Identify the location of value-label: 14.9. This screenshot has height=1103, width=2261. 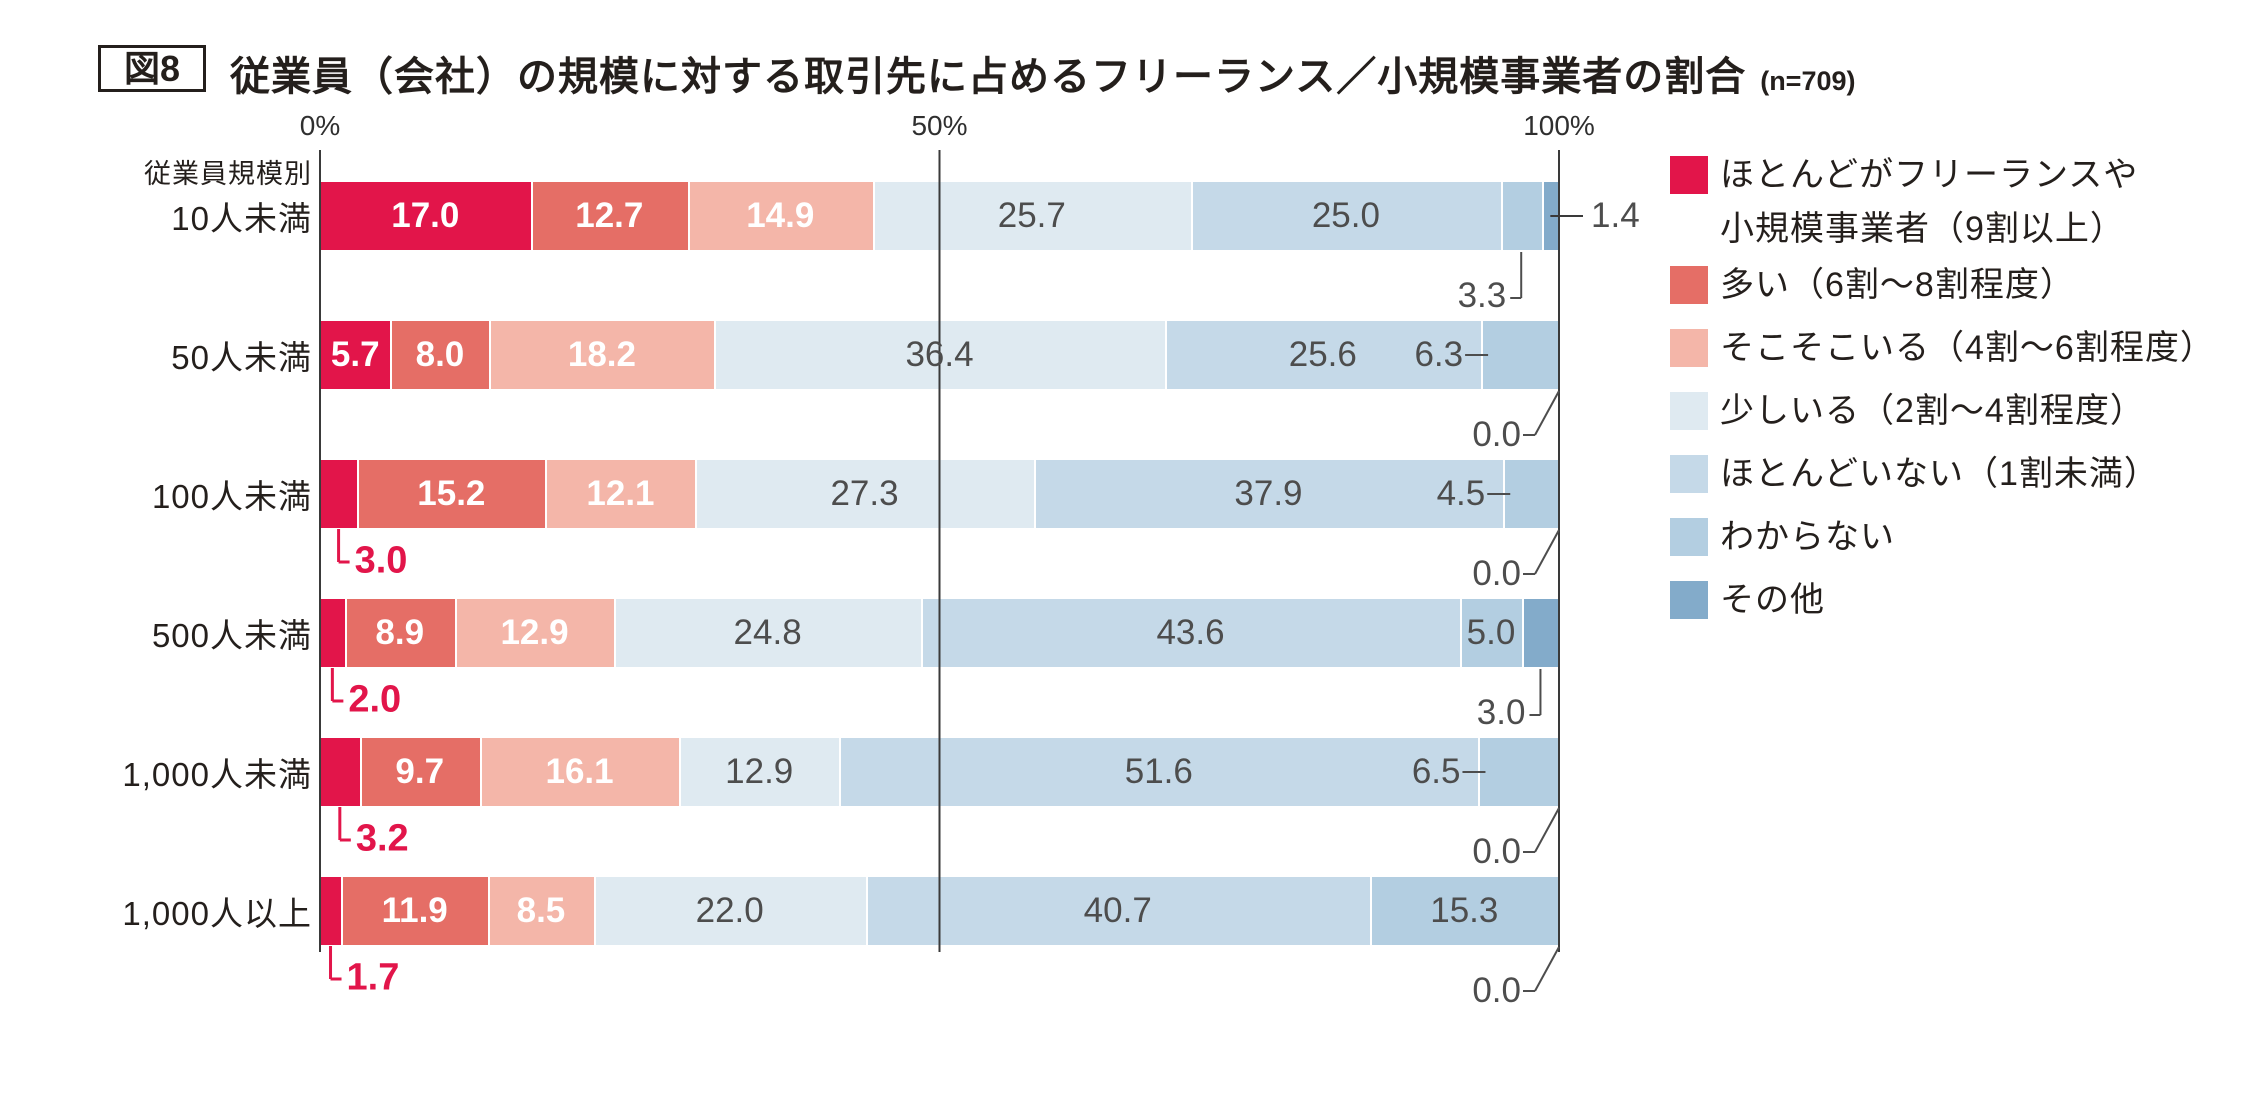
(780, 215).